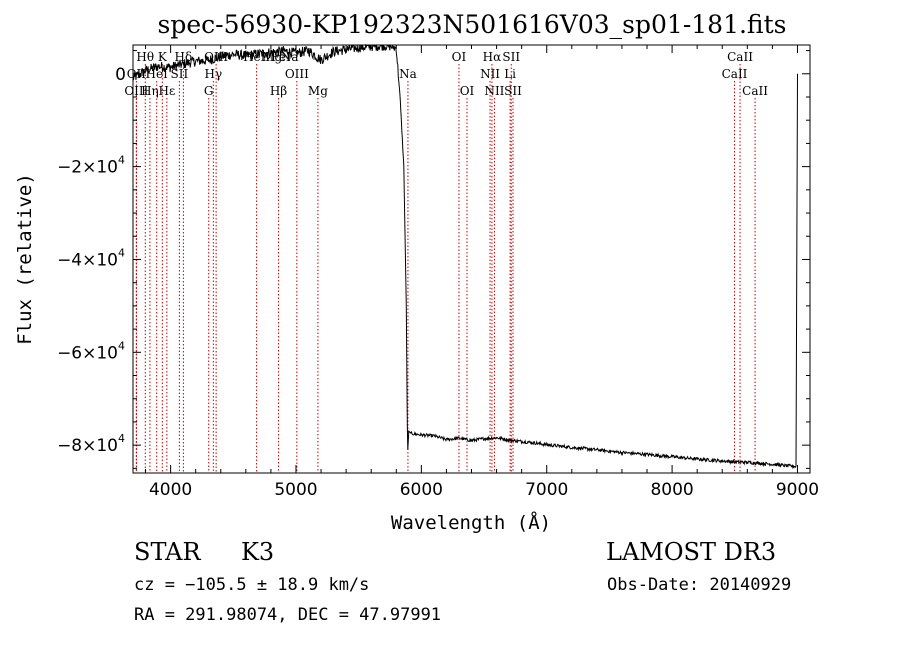  I want to click on x-tick-label: 5000, so click(295, 490).